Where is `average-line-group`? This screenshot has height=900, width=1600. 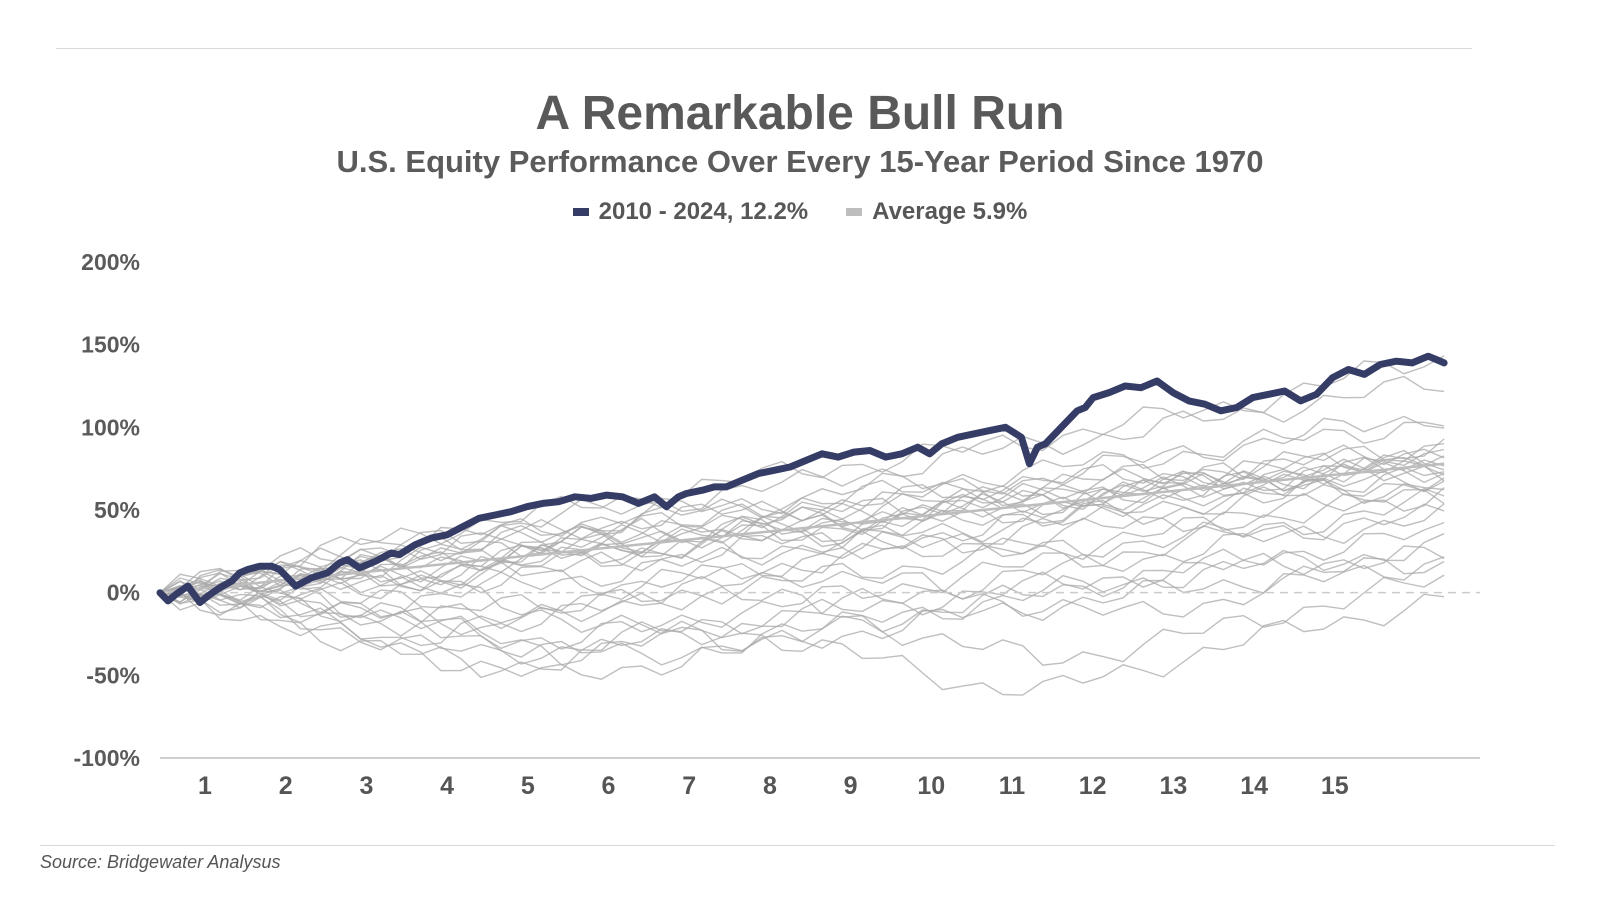
average-line-group is located at coordinates (802, 528).